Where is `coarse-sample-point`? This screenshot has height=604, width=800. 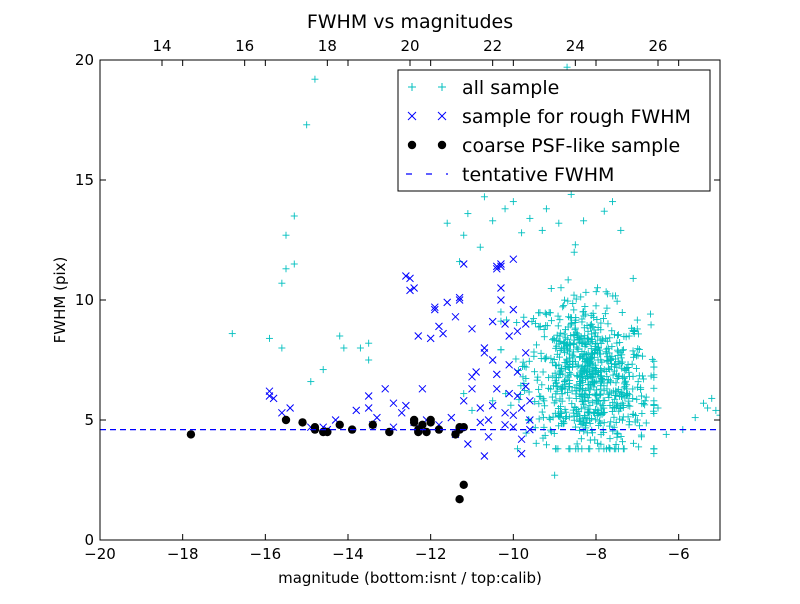
coarse-sample-point is located at coordinates (430, 420).